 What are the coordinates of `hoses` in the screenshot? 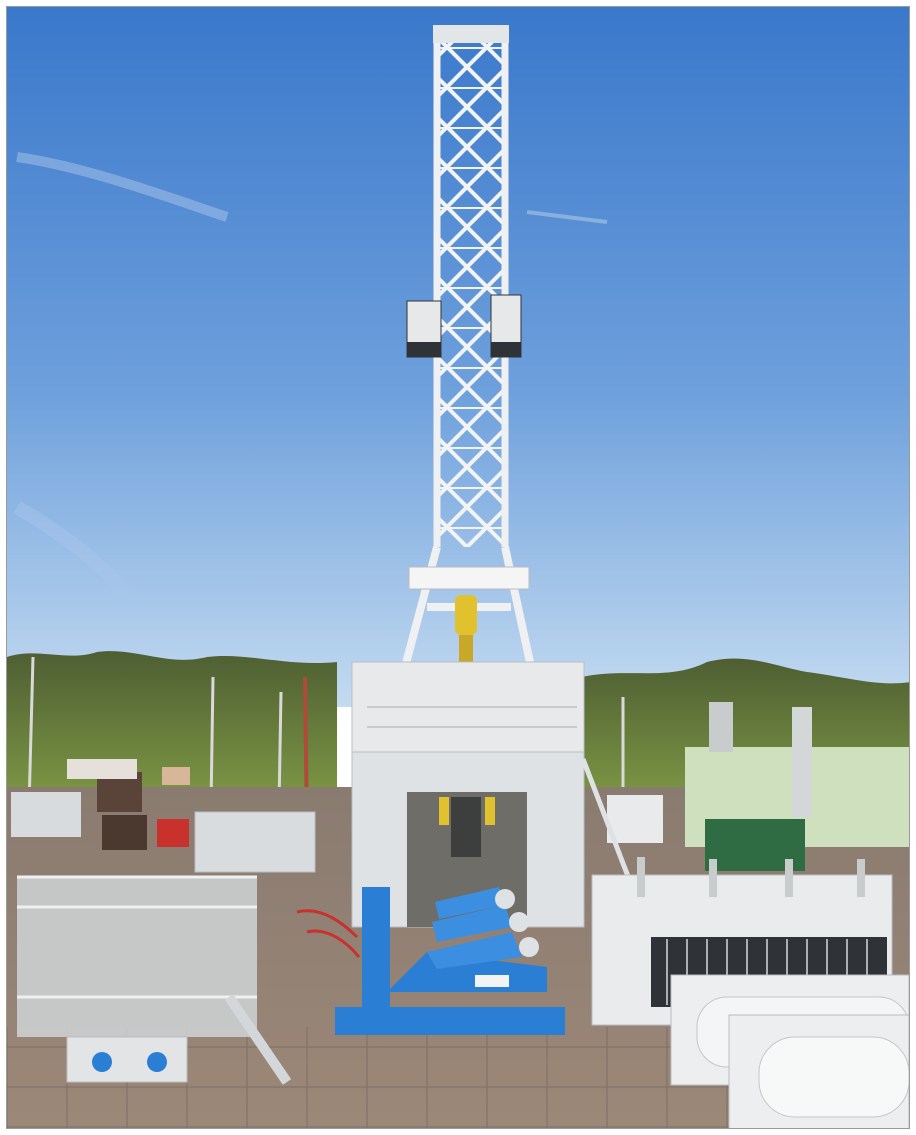 It's located at (328, 933).